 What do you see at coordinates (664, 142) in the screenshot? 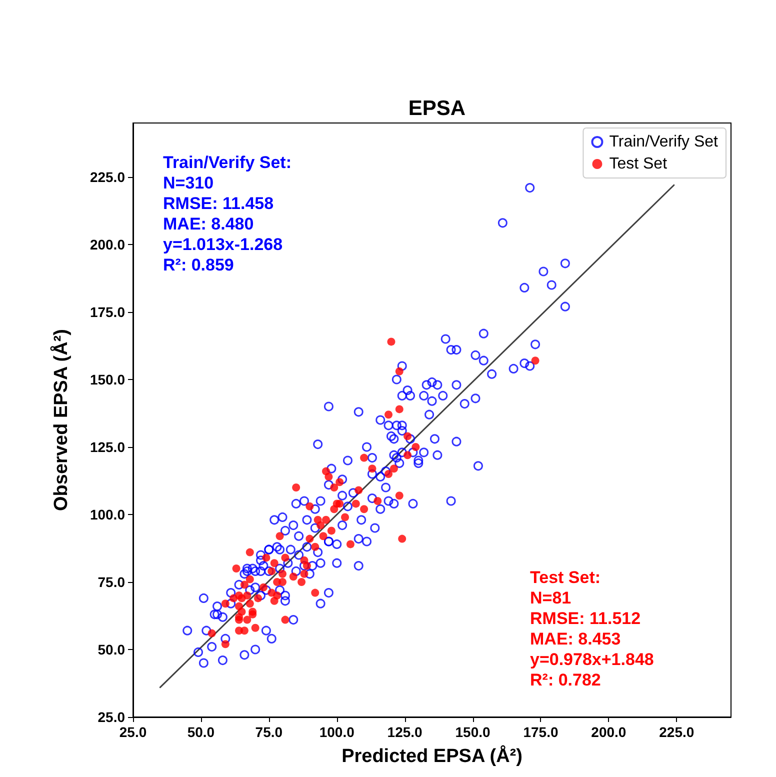
I see `legend-label: Train/Verify Set` at bounding box center [664, 142].